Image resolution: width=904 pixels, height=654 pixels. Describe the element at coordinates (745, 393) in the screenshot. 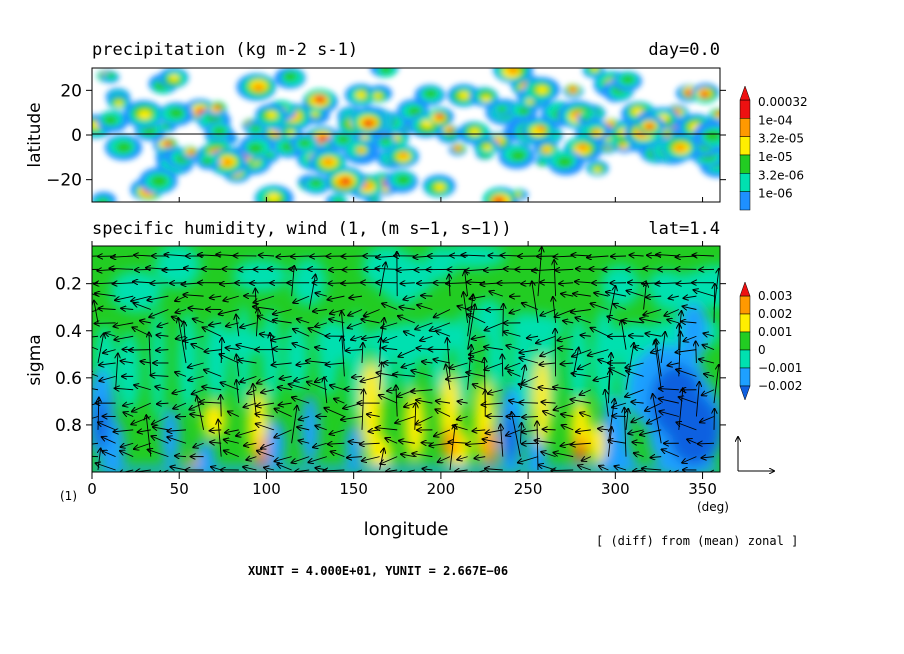

I see `humidity-colorbar-arrow-bottom` at that location.